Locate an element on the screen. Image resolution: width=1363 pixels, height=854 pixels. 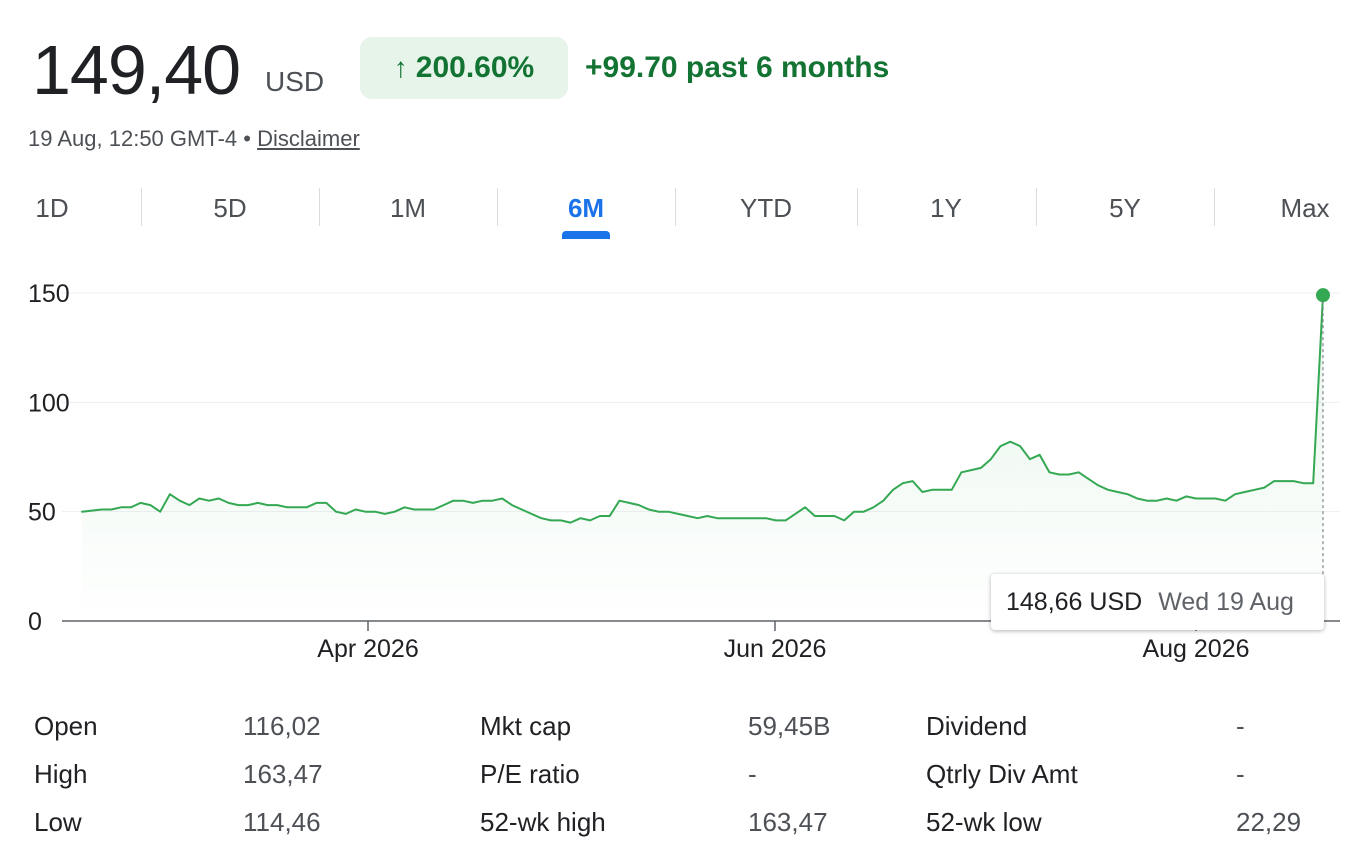
stat-value-52wk-high: 163,47 is located at coordinates (788, 822).